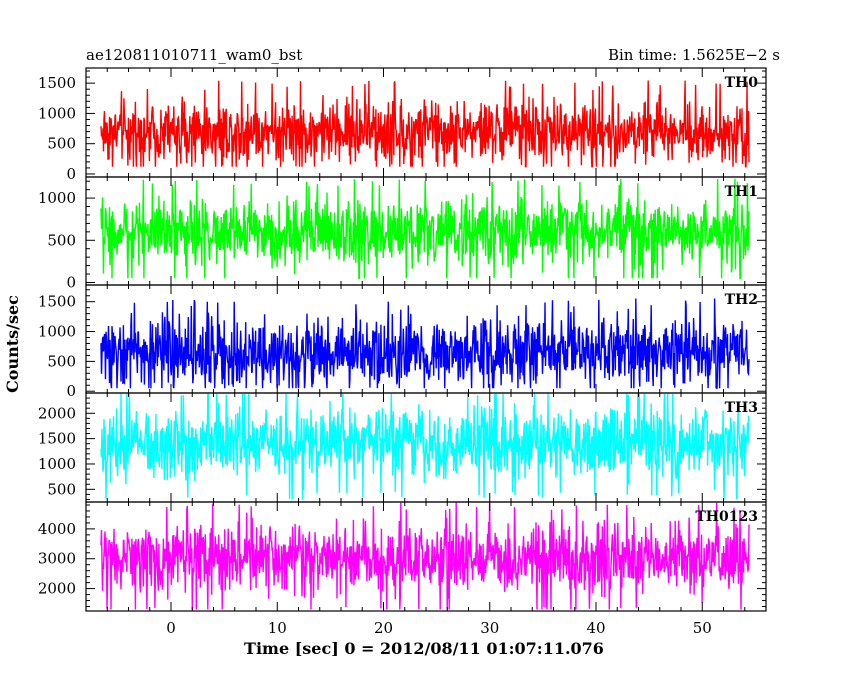 This screenshot has width=850, height=685. I want to click on series-th0, so click(425, 124).